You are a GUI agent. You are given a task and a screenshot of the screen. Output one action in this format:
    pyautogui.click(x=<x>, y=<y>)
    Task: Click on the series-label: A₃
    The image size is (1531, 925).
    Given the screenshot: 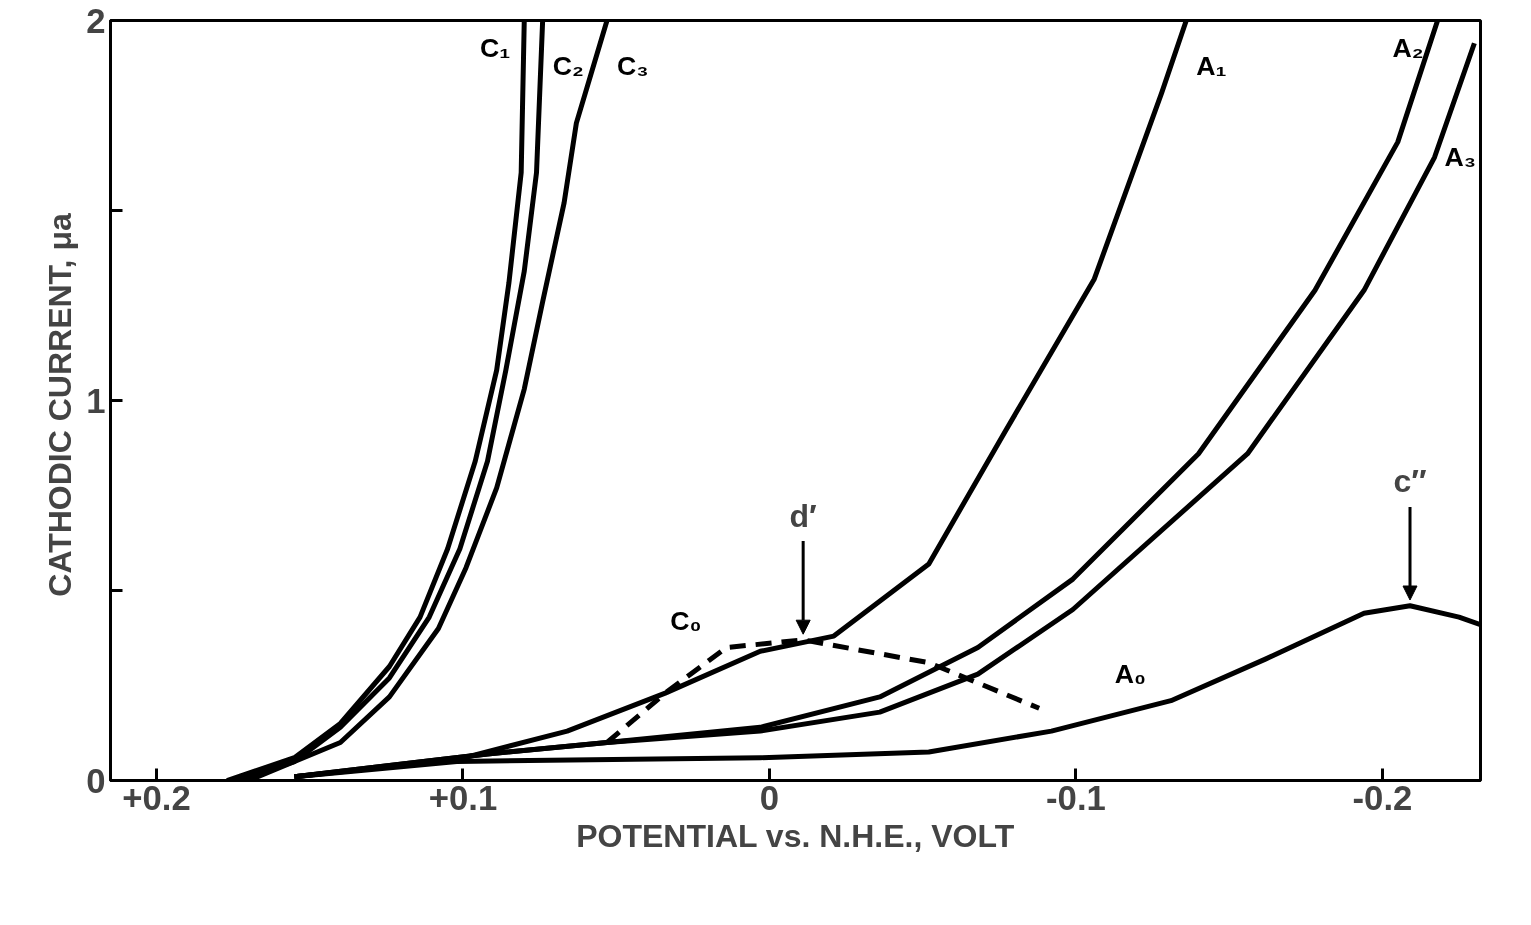 What is the action you would take?
    pyautogui.click(x=1460, y=157)
    